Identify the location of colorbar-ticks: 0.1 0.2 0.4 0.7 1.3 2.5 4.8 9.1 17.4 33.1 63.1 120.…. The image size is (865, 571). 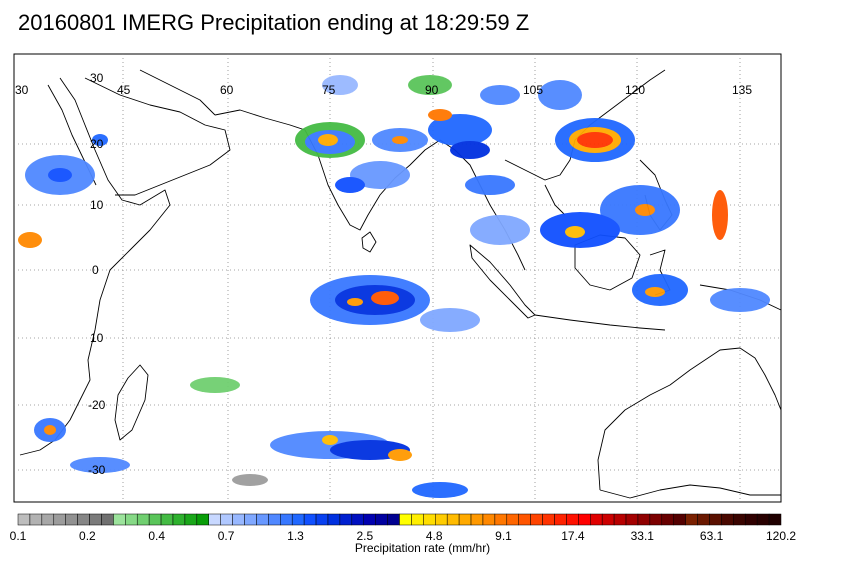
(403, 536).